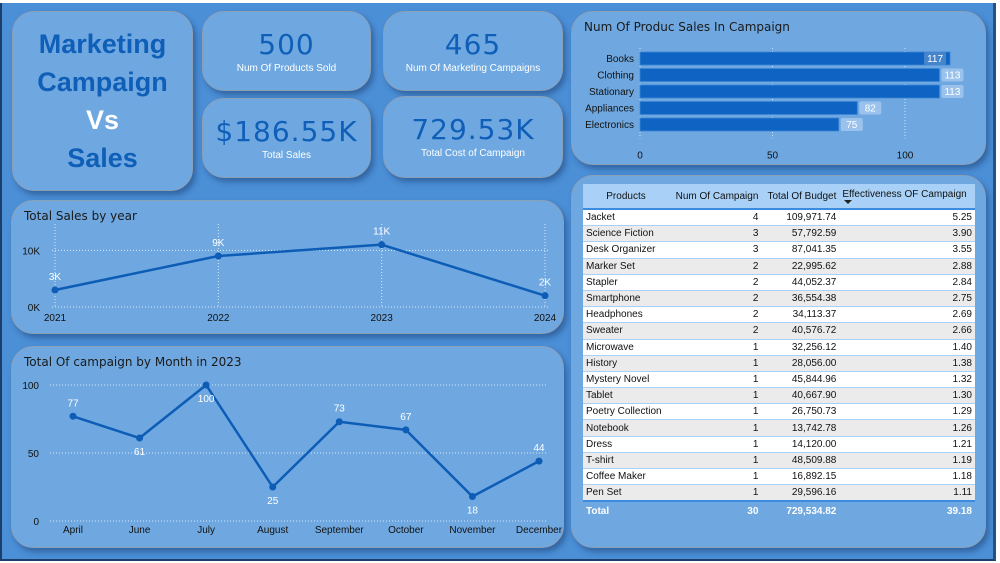 The image size is (1000, 563). What do you see at coordinates (34, 308) in the screenshot?
I see `y-tick-label: 0K` at bounding box center [34, 308].